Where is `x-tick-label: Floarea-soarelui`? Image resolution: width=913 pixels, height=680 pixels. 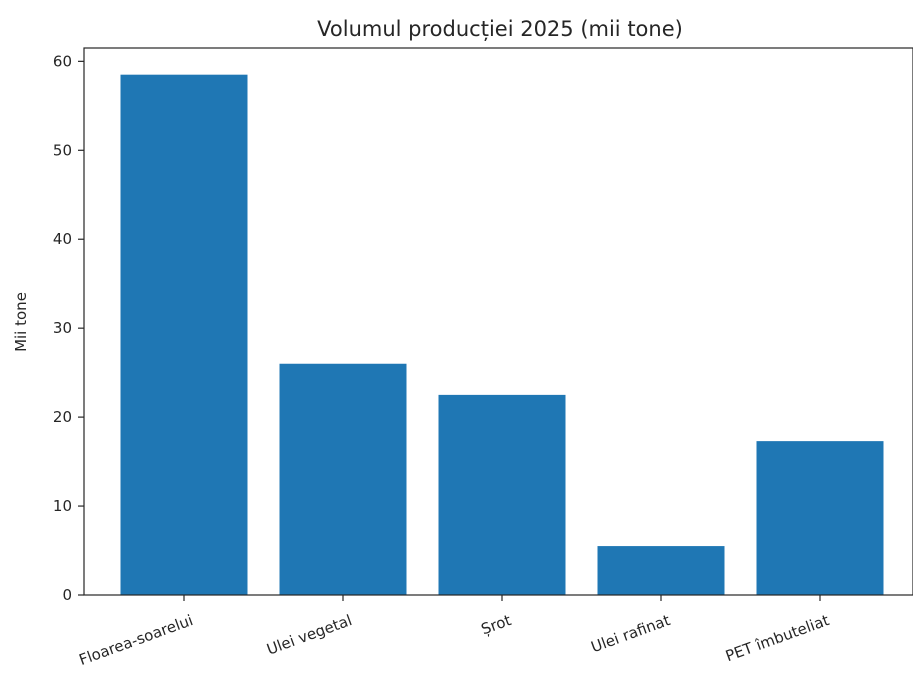
x-tick-label: Floarea-soarelui is located at coordinates (136, 640).